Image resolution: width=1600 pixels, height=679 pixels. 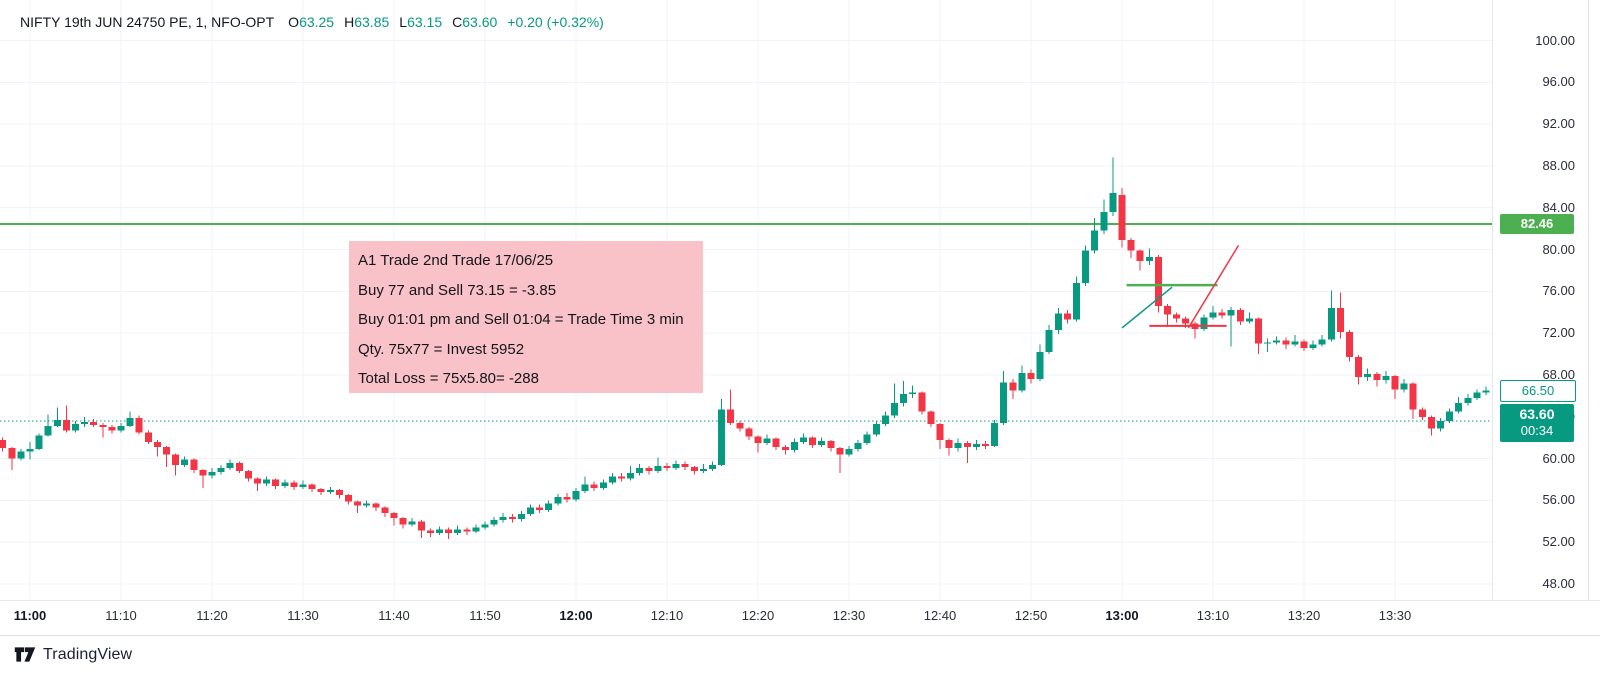 I want to click on time-tick-label: 11:40, so click(x=394, y=615).